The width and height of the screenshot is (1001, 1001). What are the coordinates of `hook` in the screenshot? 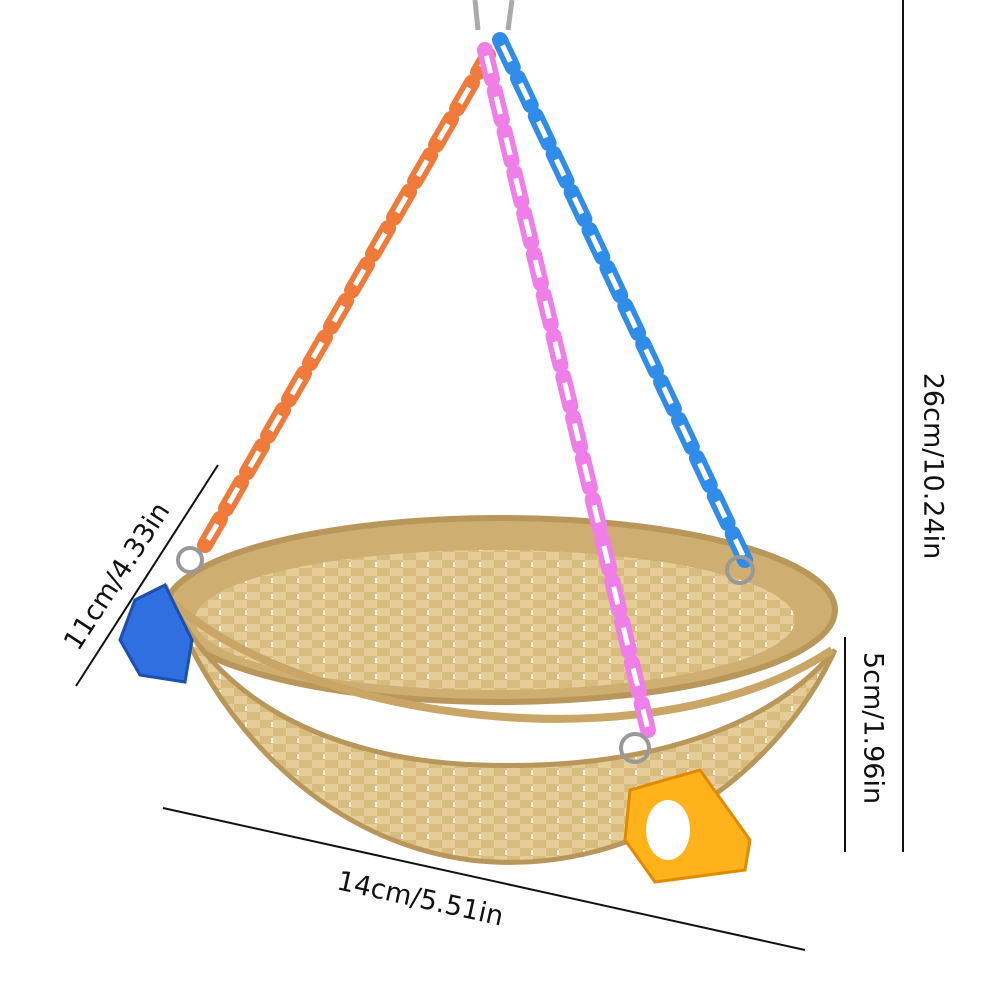 It's located at (493, 15).